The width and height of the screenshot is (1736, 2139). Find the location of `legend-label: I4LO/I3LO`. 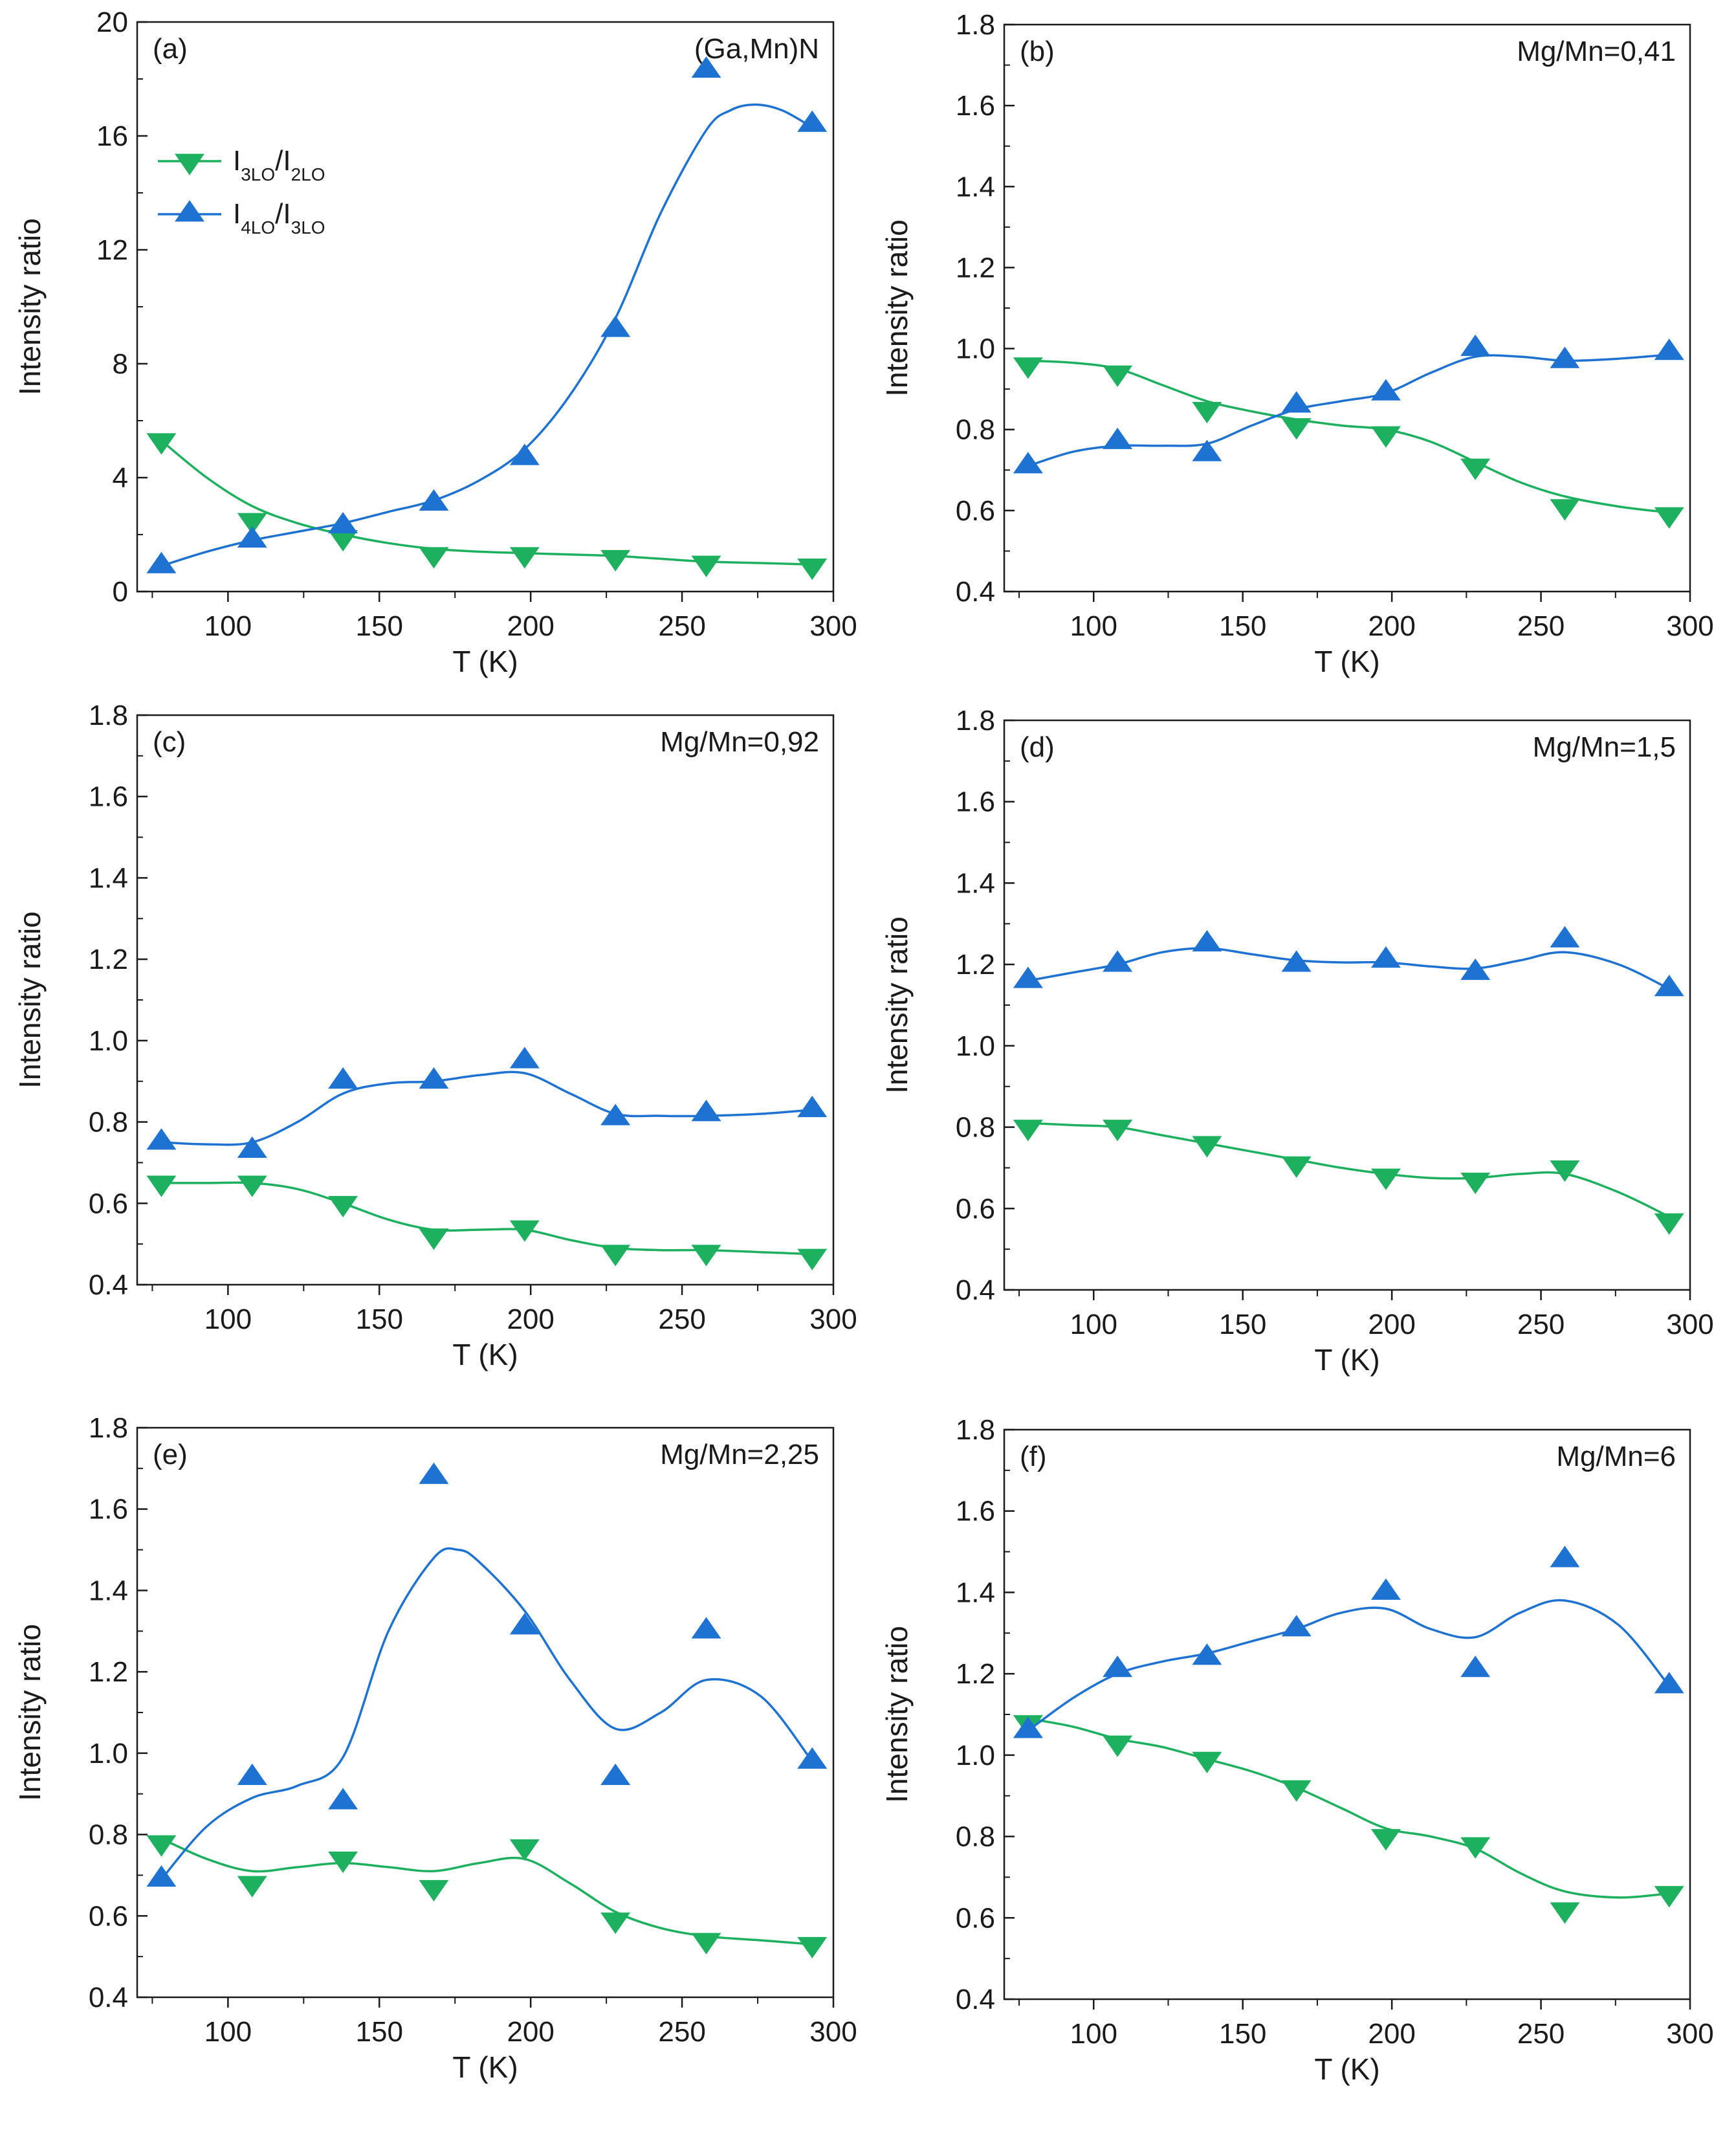

legend-label: I4LO/I3LO is located at coordinates (279, 218).